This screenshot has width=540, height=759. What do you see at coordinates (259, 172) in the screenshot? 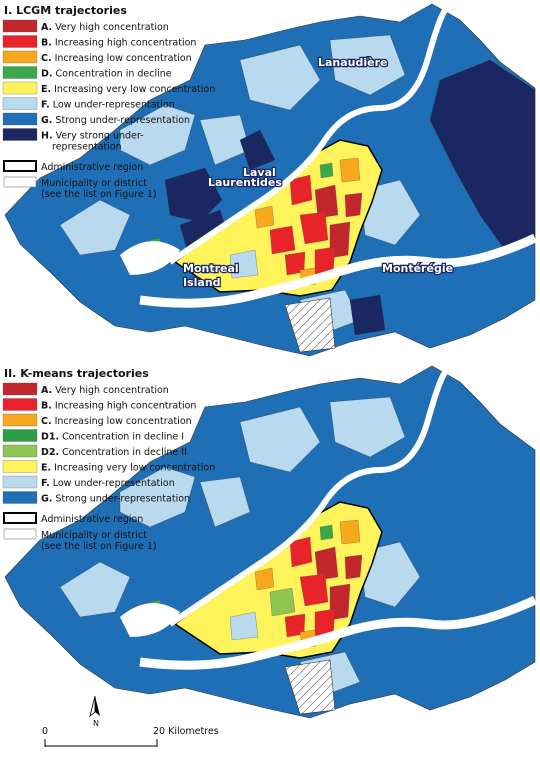
I see `region-label: Laval` at bounding box center [259, 172].